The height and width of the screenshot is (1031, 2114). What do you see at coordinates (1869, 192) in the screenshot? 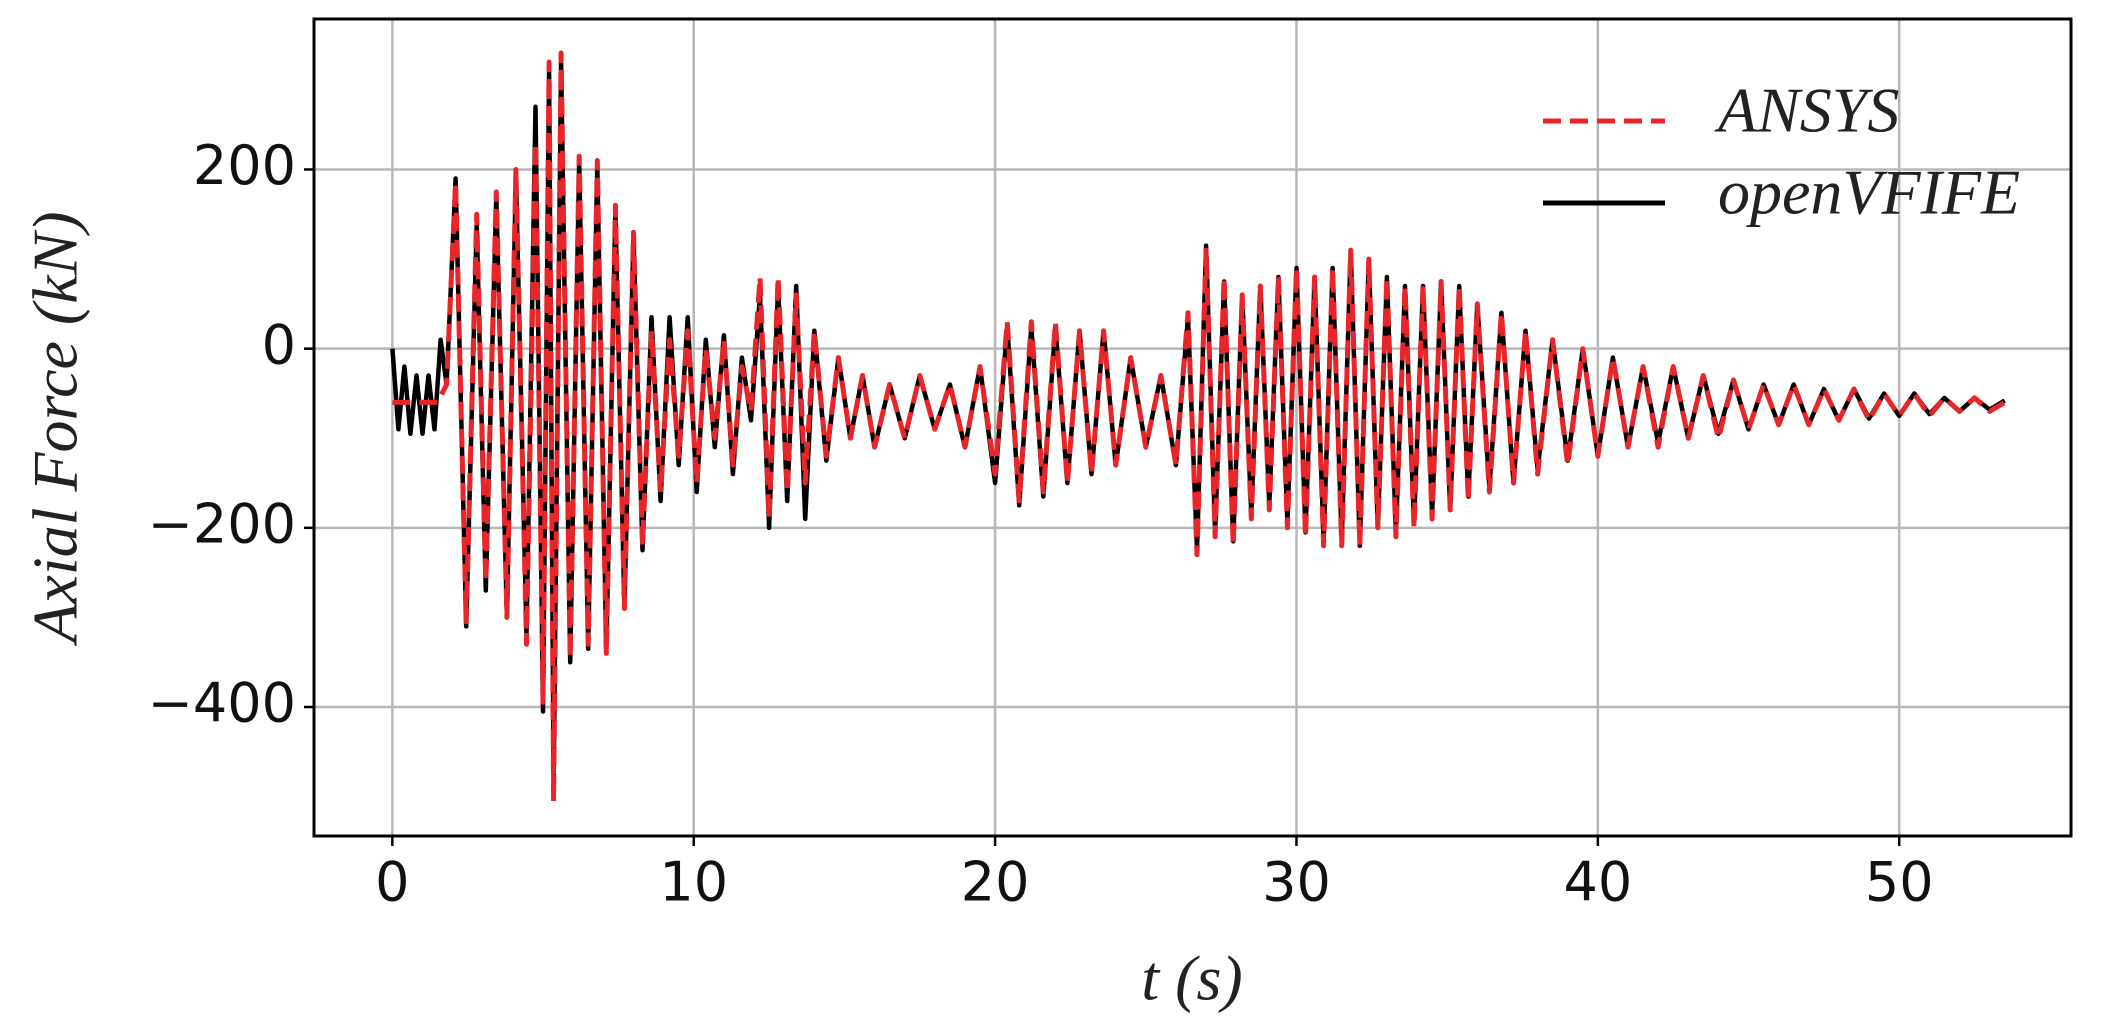
I see `legend-label: openVFIFE` at bounding box center [1869, 192].